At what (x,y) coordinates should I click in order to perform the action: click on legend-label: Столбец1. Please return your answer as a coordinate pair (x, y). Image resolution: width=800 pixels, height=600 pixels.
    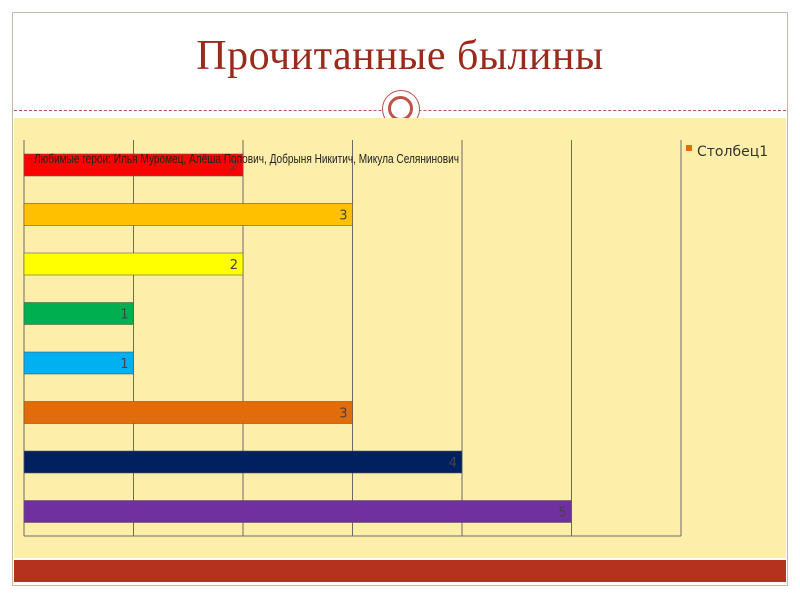
    Looking at the image, I should click on (732, 152).